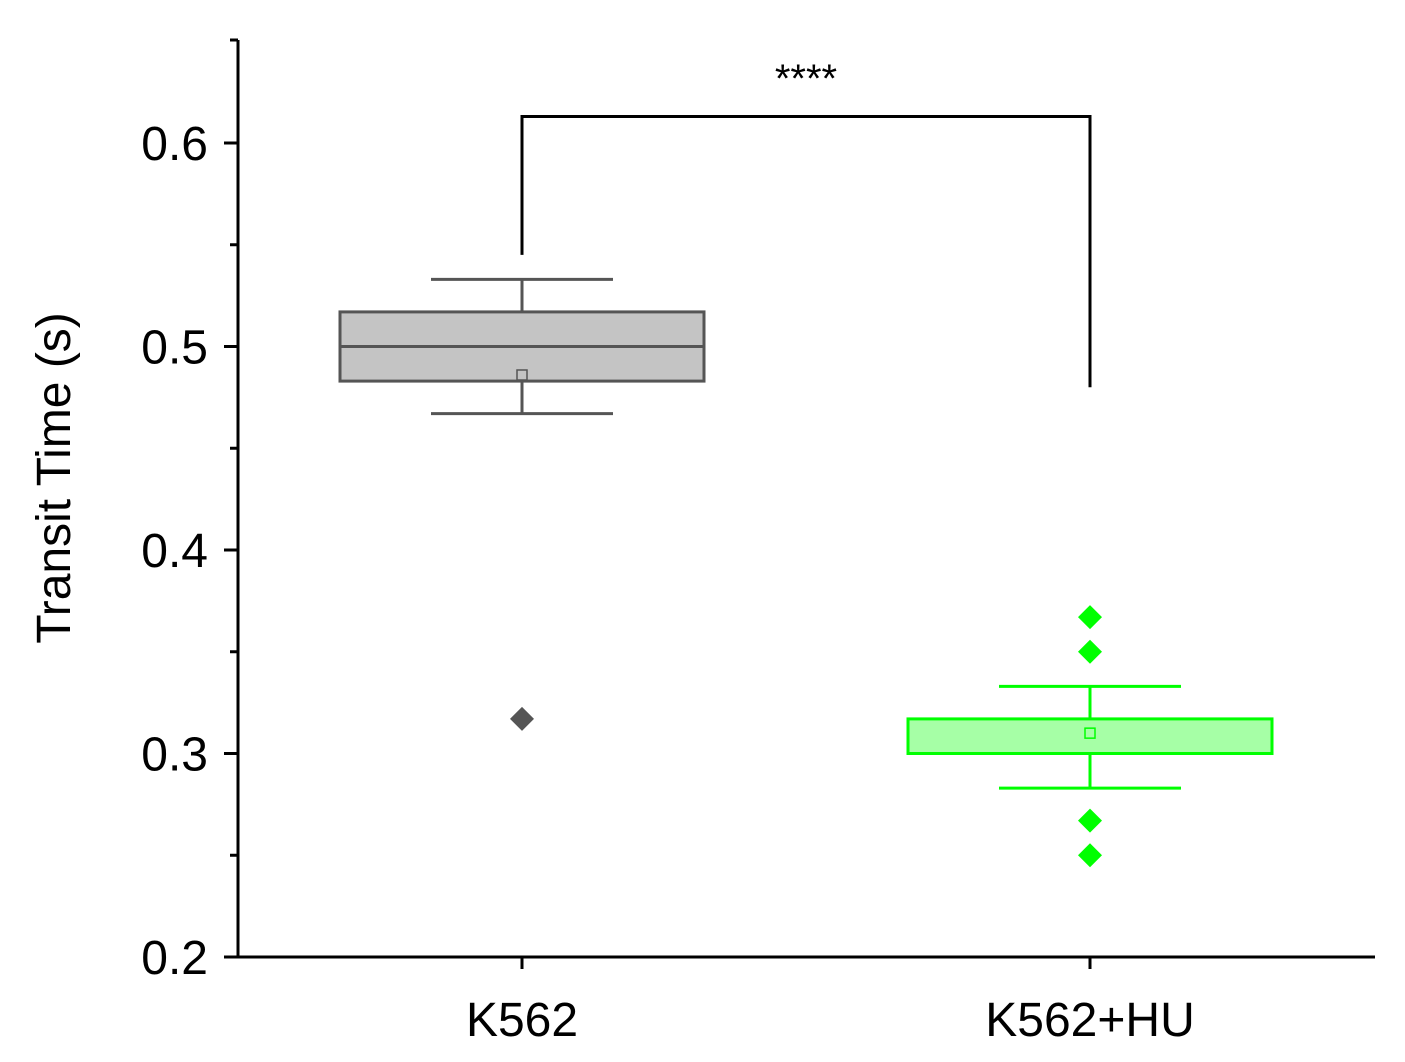 This screenshot has width=1405, height=1062. I want to click on y-tick-label: 0.3, so click(174, 755).